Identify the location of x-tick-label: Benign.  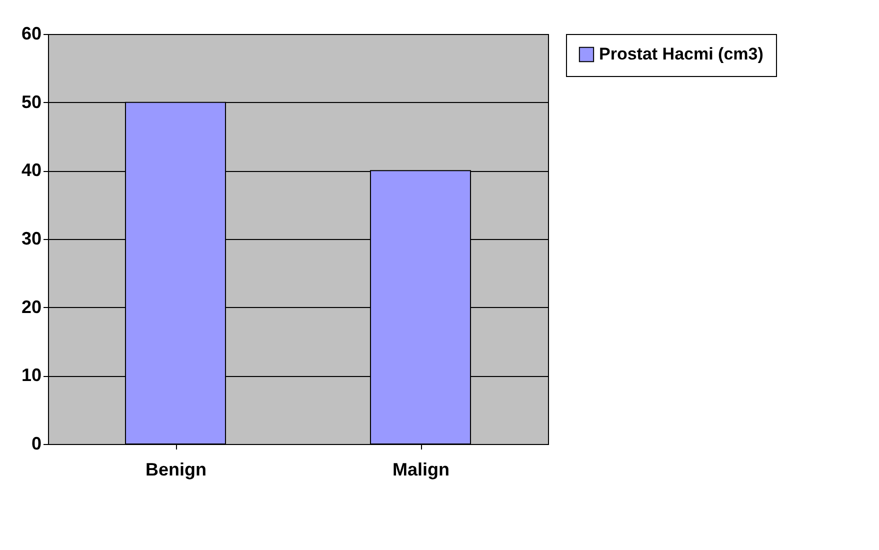
(176, 470).